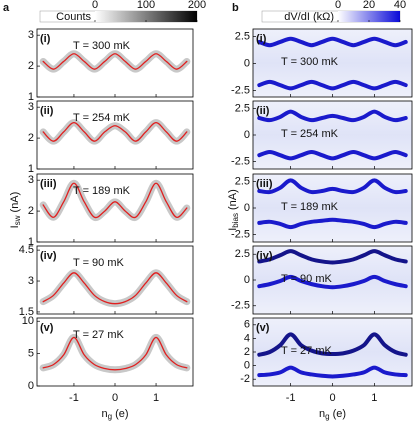 The height and width of the screenshot is (426, 416). Describe the element at coordinates (95, 5) in the screenshot. I see `colorbar-tick-label: 0` at that location.